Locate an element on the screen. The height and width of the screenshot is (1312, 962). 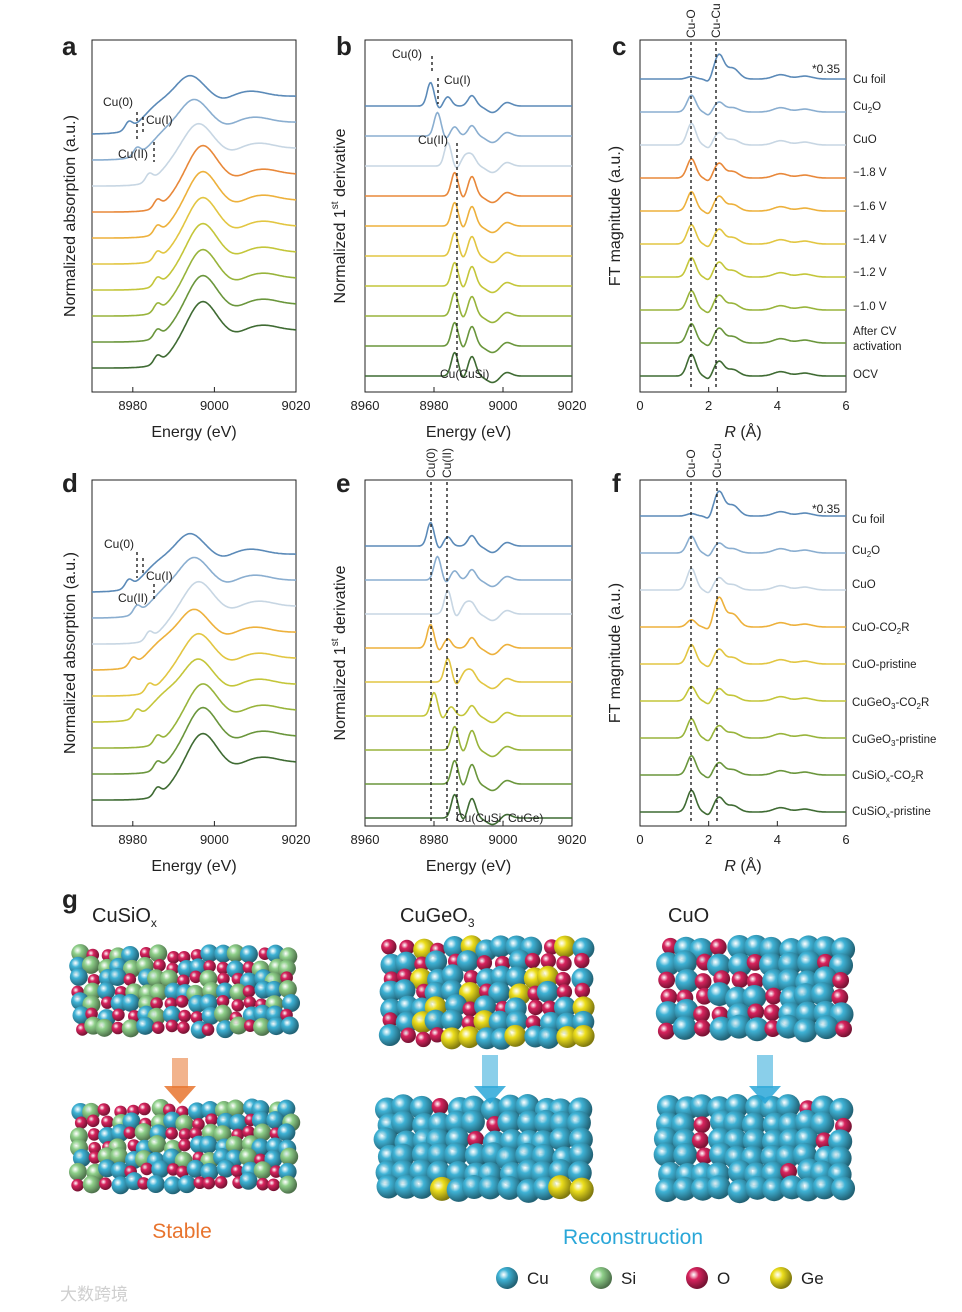
x-tick-label: 9000 is located at coordinates (214, 839).